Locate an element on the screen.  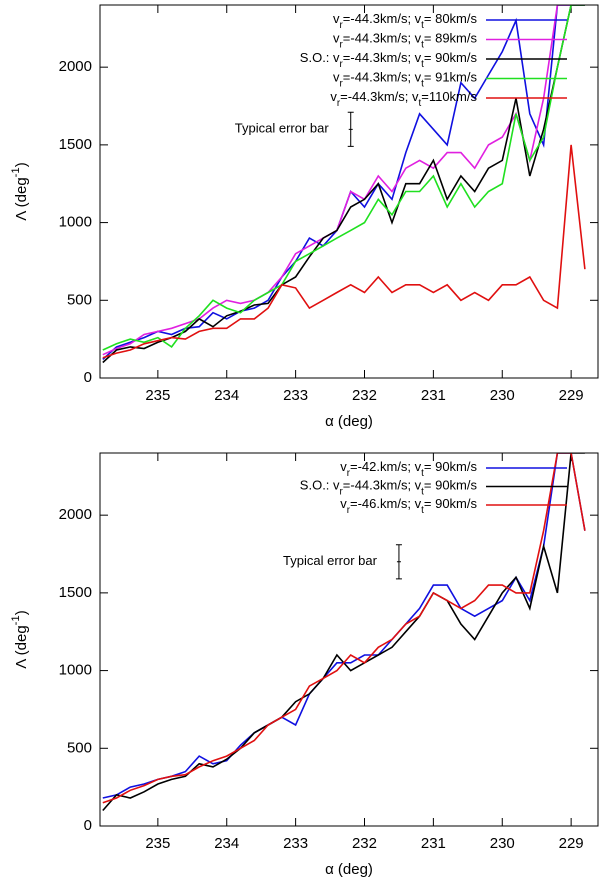
legend-label: vr=-44.3km/s; vt= 80km/s is located at coordinates (405, 21).